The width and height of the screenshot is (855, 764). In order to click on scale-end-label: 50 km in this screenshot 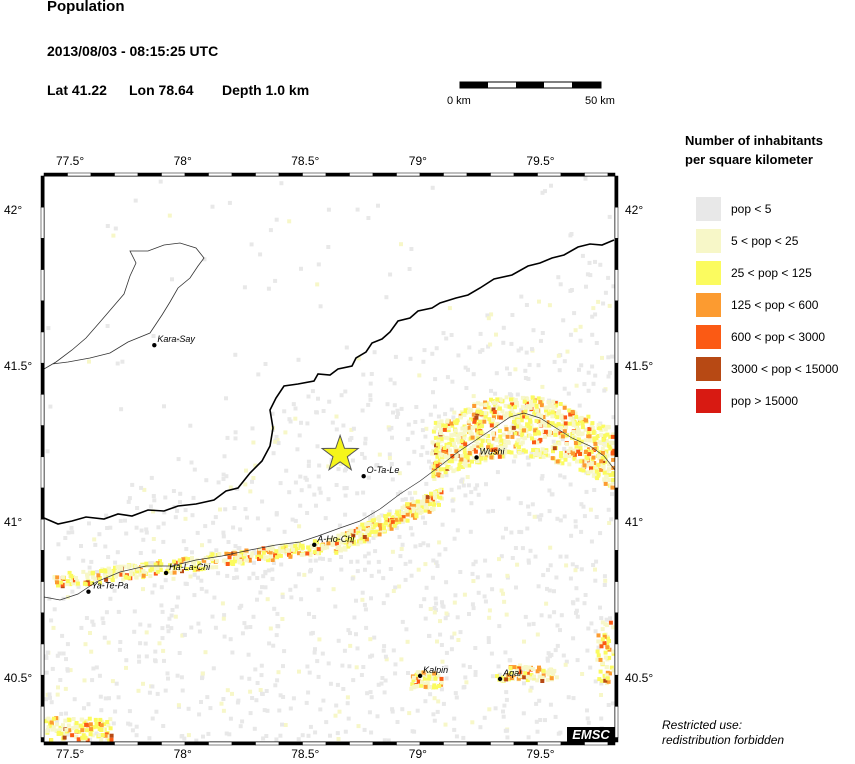, I will do `click(600, 101)`.